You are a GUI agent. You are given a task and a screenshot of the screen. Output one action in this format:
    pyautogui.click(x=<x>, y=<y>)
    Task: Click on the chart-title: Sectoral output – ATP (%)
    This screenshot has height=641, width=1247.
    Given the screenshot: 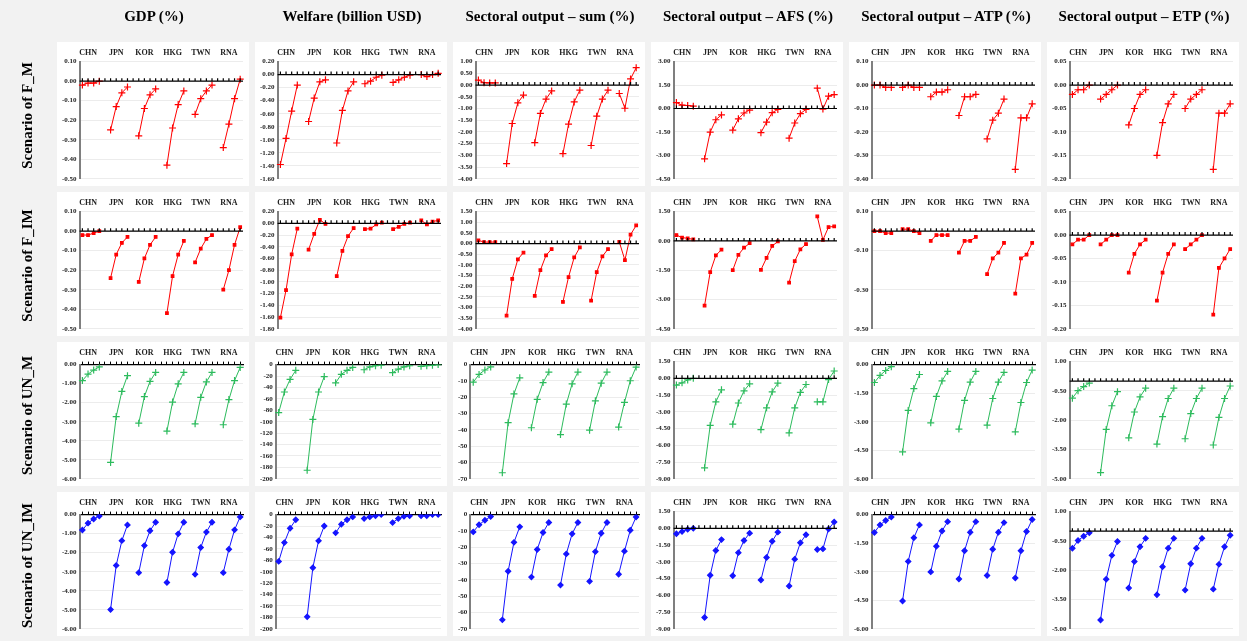 What is the action you would take?
    pyautogui.click(x=946, y=16)
    